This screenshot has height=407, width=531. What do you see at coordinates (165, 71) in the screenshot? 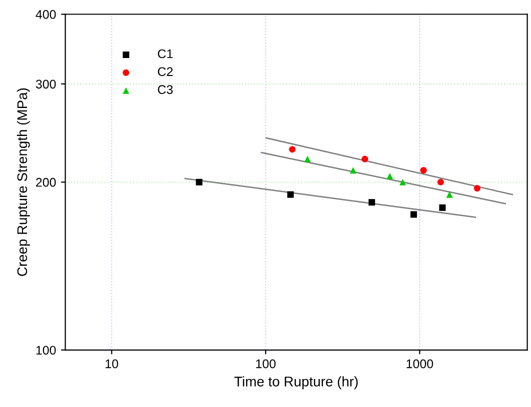
I see `legend-label: C2` at bounding box center [165, 71].